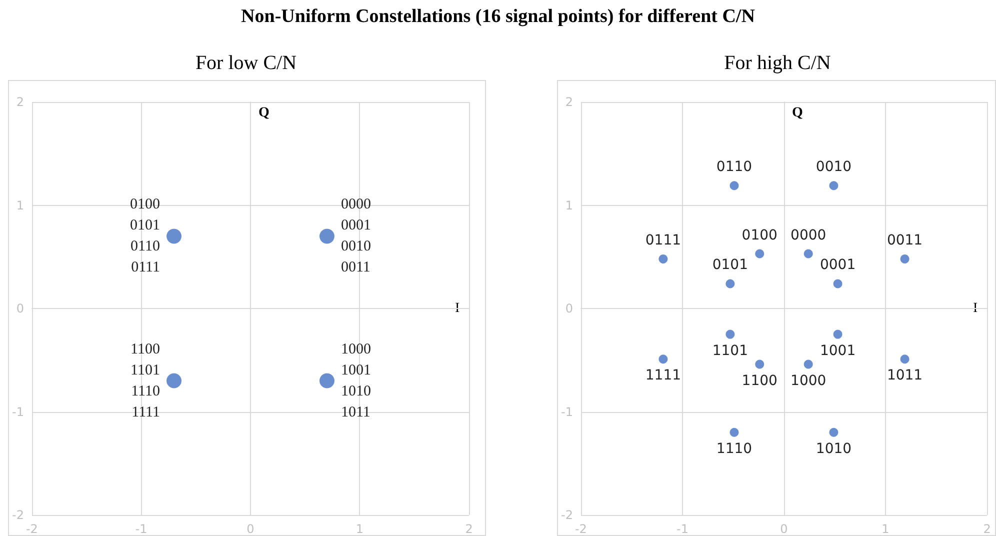 This screenshot has width=996, height=536. Describe the element at coordinates (760, 380) in the screenshot. I see `annotation: 1100` at that location.